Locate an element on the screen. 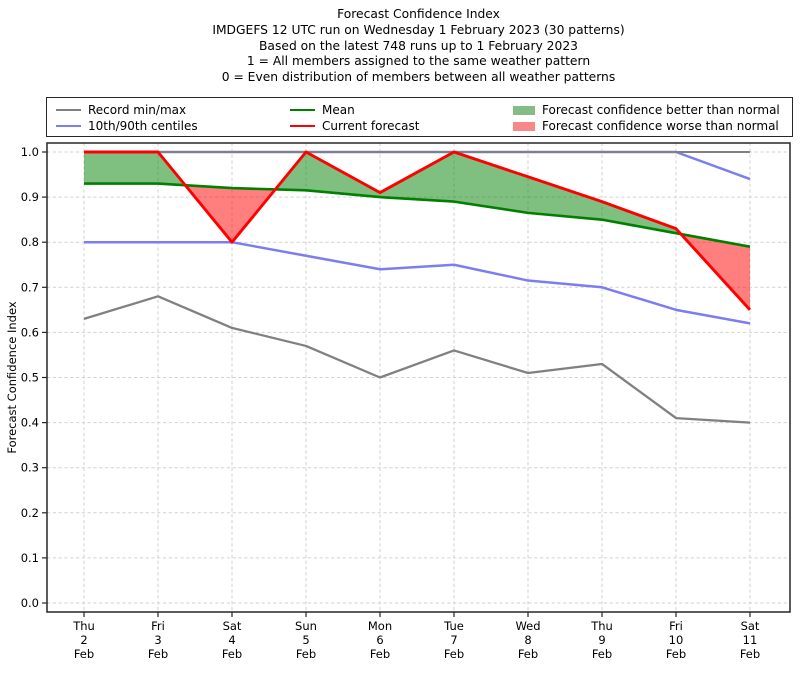 This screenshot has width=800, height=676. legend-item-confidence-worse: Forecast confidence worse than normal is located at coordinates (646, 126).